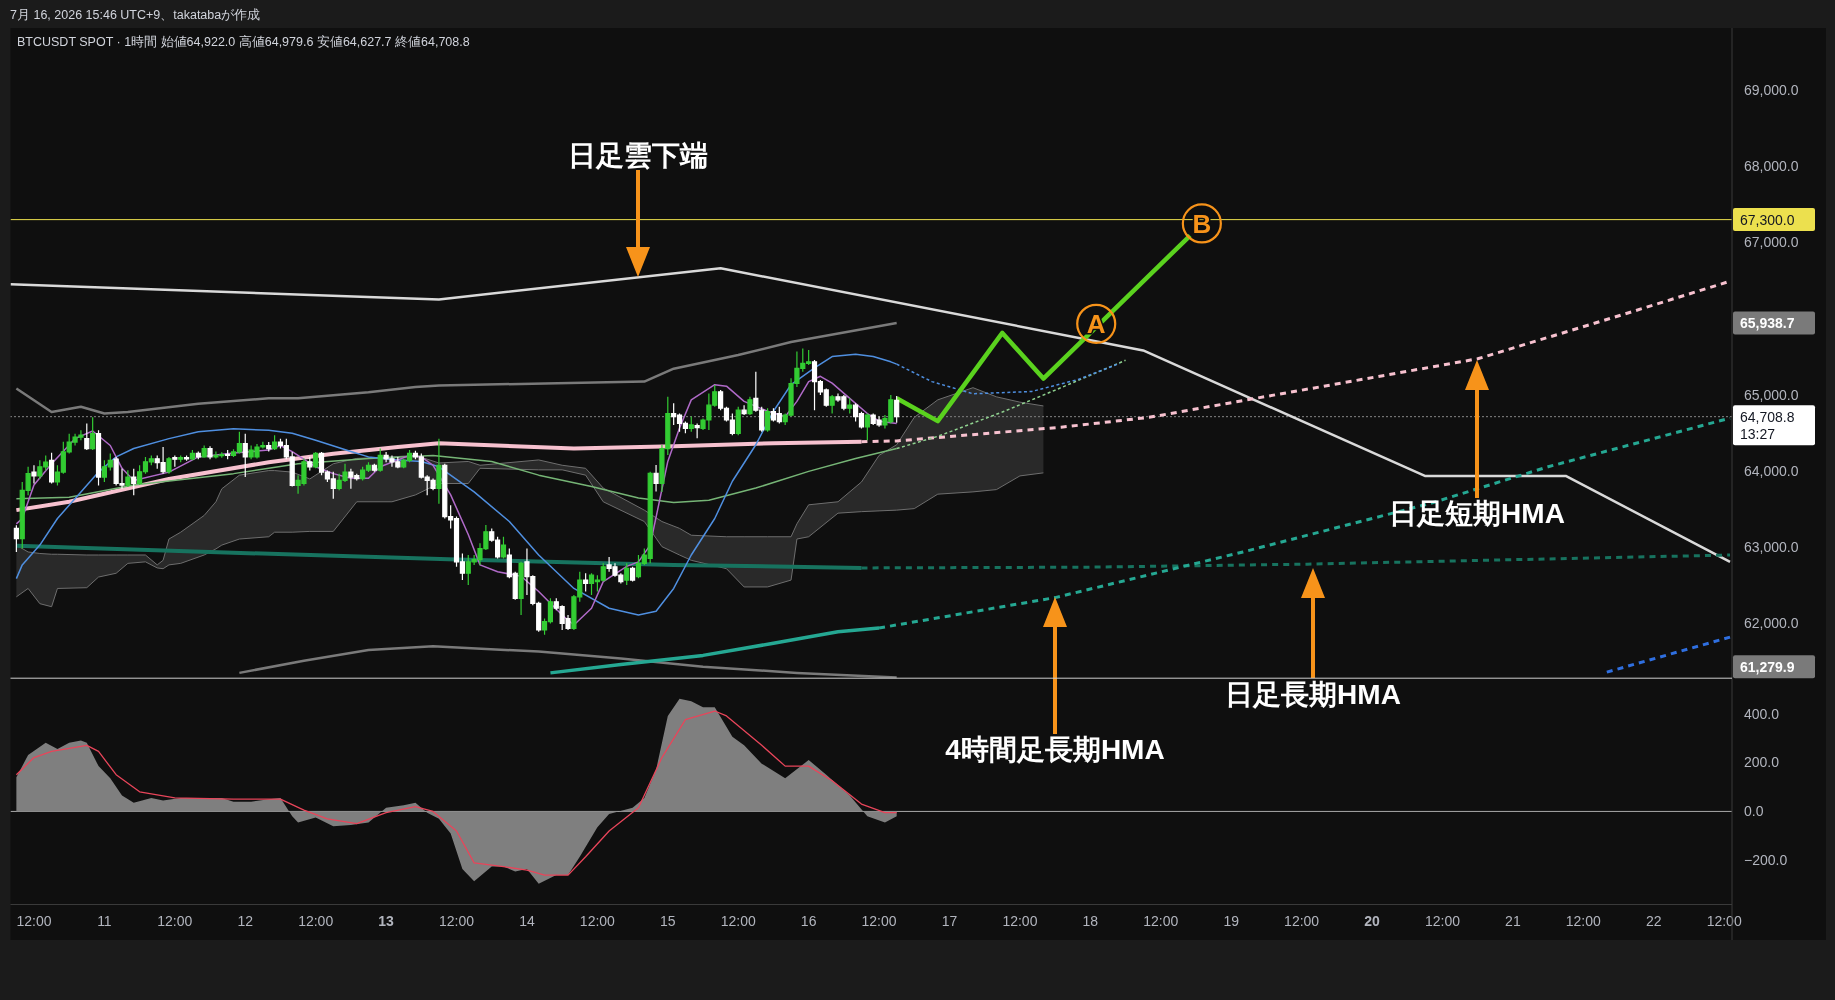 The image size is (1835, 1000). Describe the element at coordinates (1477, 514) in the screenshot. I see `annotation: 日足短期HMA` at that location.